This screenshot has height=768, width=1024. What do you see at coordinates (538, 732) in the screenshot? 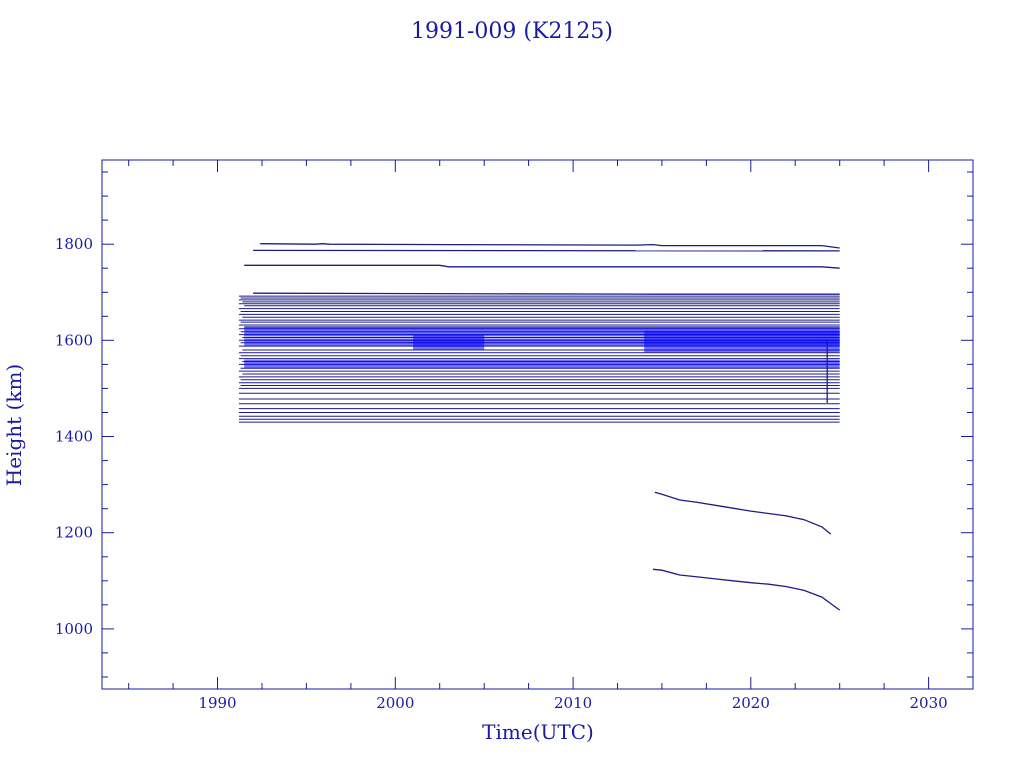
I see `x-axis-label: Time(UTC)` at bounding box center [538, 732].